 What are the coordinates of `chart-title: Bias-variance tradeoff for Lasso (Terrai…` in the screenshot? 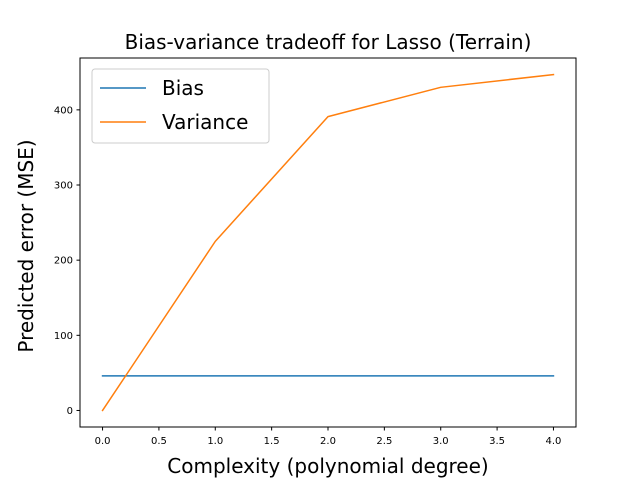 It's located at (328, 42).